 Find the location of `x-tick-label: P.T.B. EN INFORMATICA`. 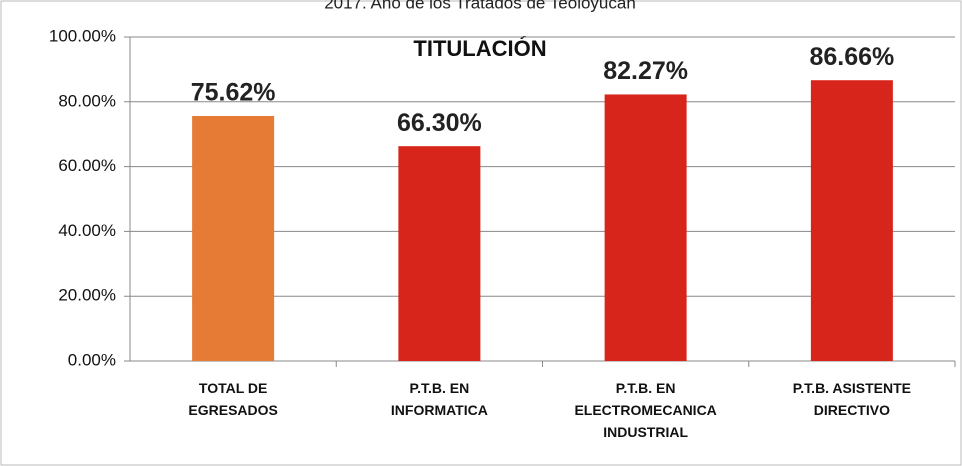

x-tick-label: P.T.B. EN INFORMATICA is located at coordinates (439, 399).